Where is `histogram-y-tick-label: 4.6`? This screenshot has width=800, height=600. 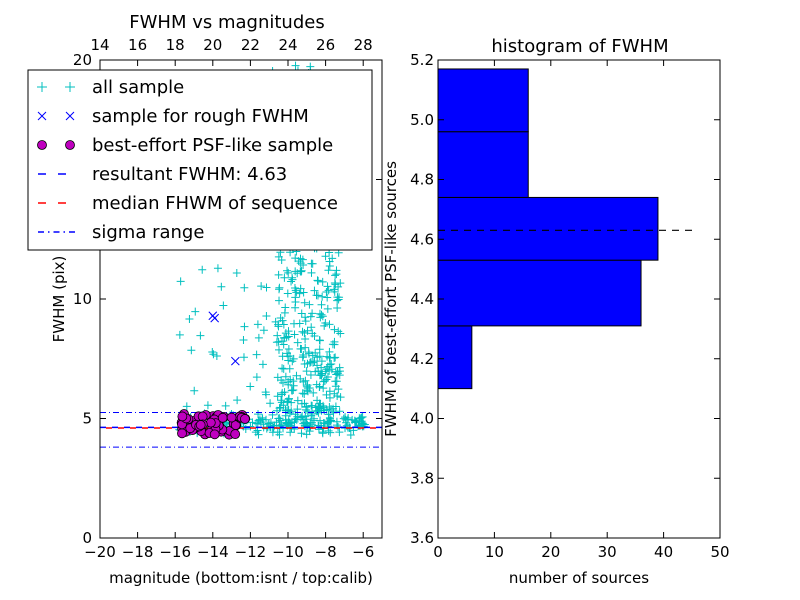 histogram-y-tick-label: 4.6 is located at coordinates (422, 239).